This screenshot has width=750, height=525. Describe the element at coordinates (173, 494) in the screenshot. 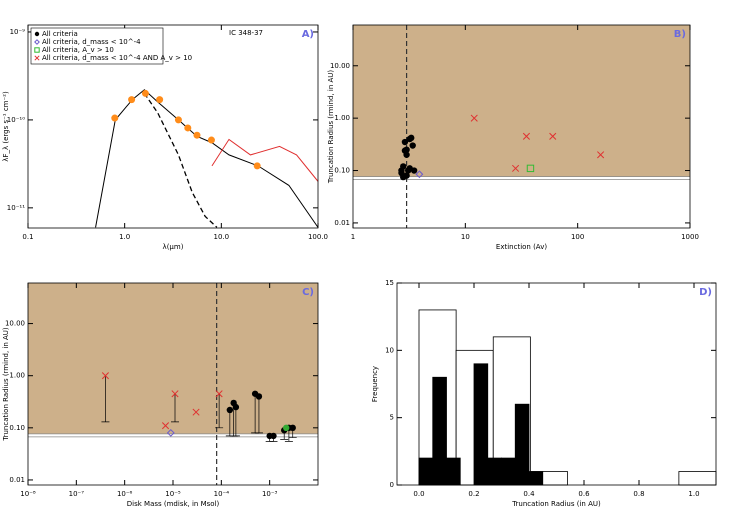

I see `x-tick-label: 10⁻⁵` at that location.